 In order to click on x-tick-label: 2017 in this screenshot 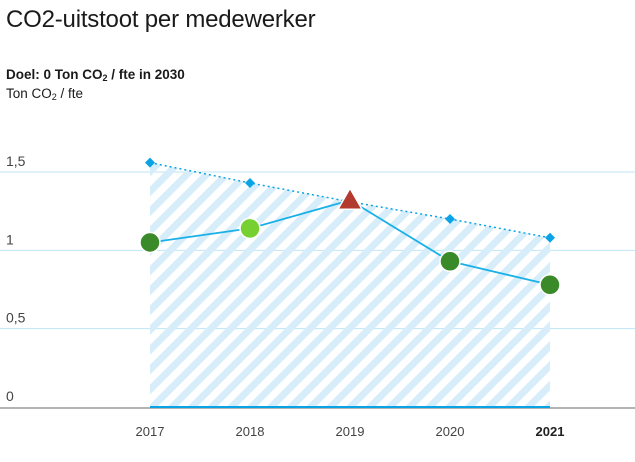, I will do `click(150, 431)`.